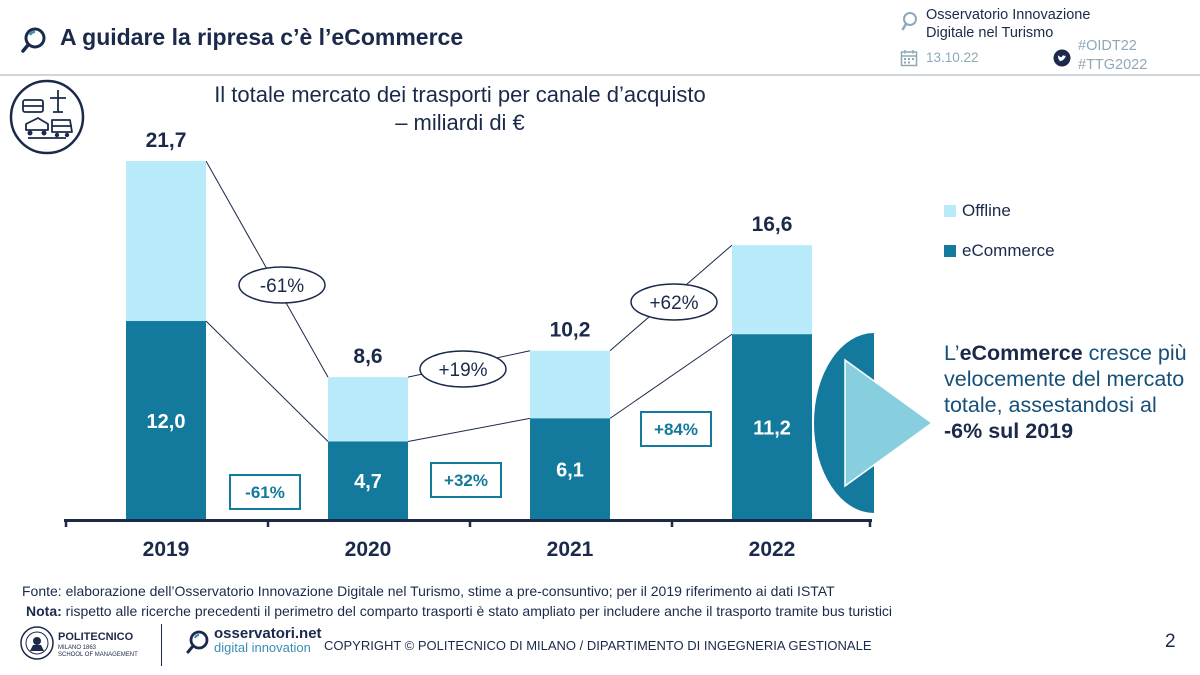  Describe the element at coordinates (909, 58) in the screenshot. I see `calendar-icon` at that location.